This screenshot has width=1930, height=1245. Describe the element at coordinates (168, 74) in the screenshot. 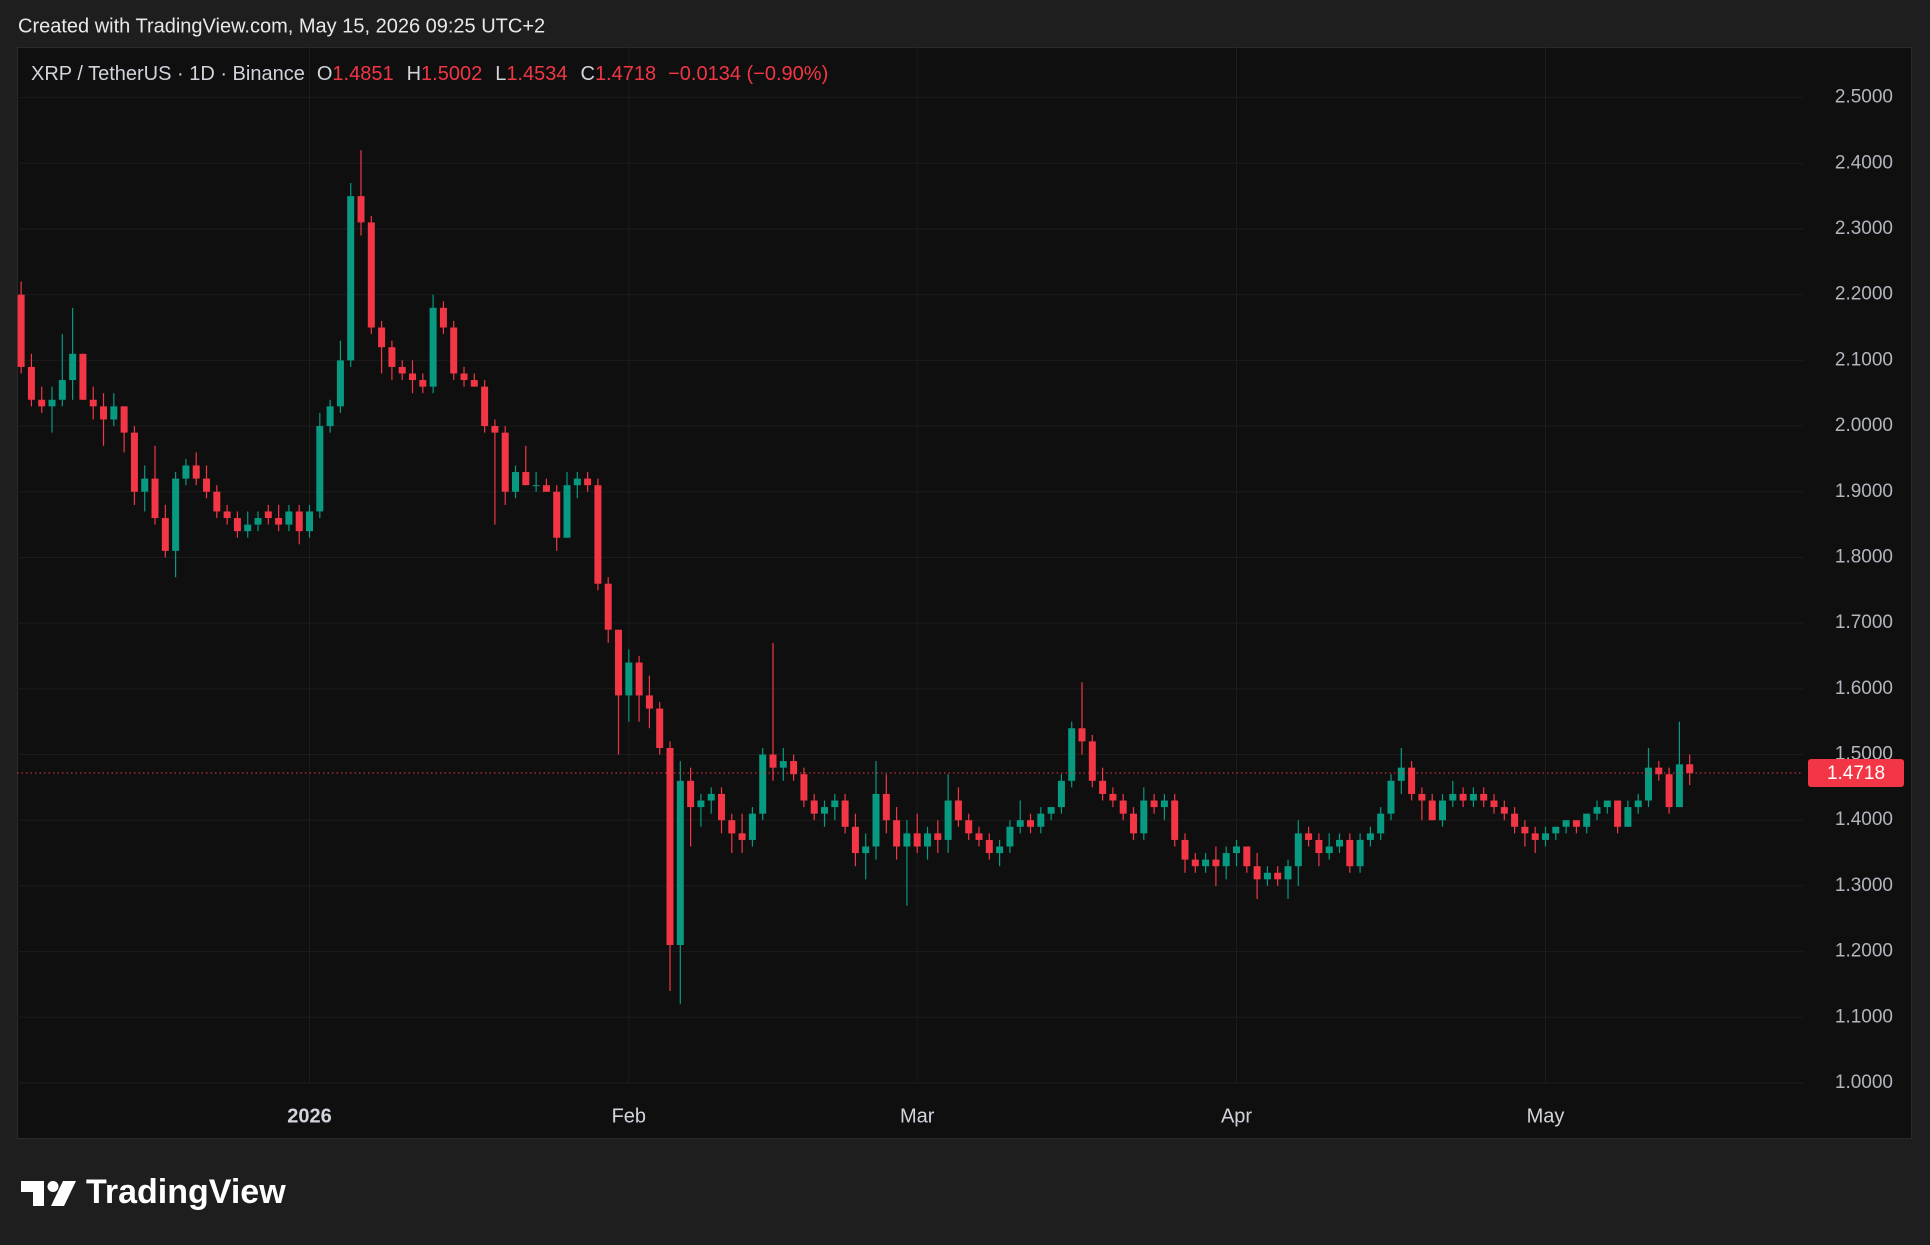

I see `symbol-title: XRP / TetherUS · 1D · Binance` at that location.